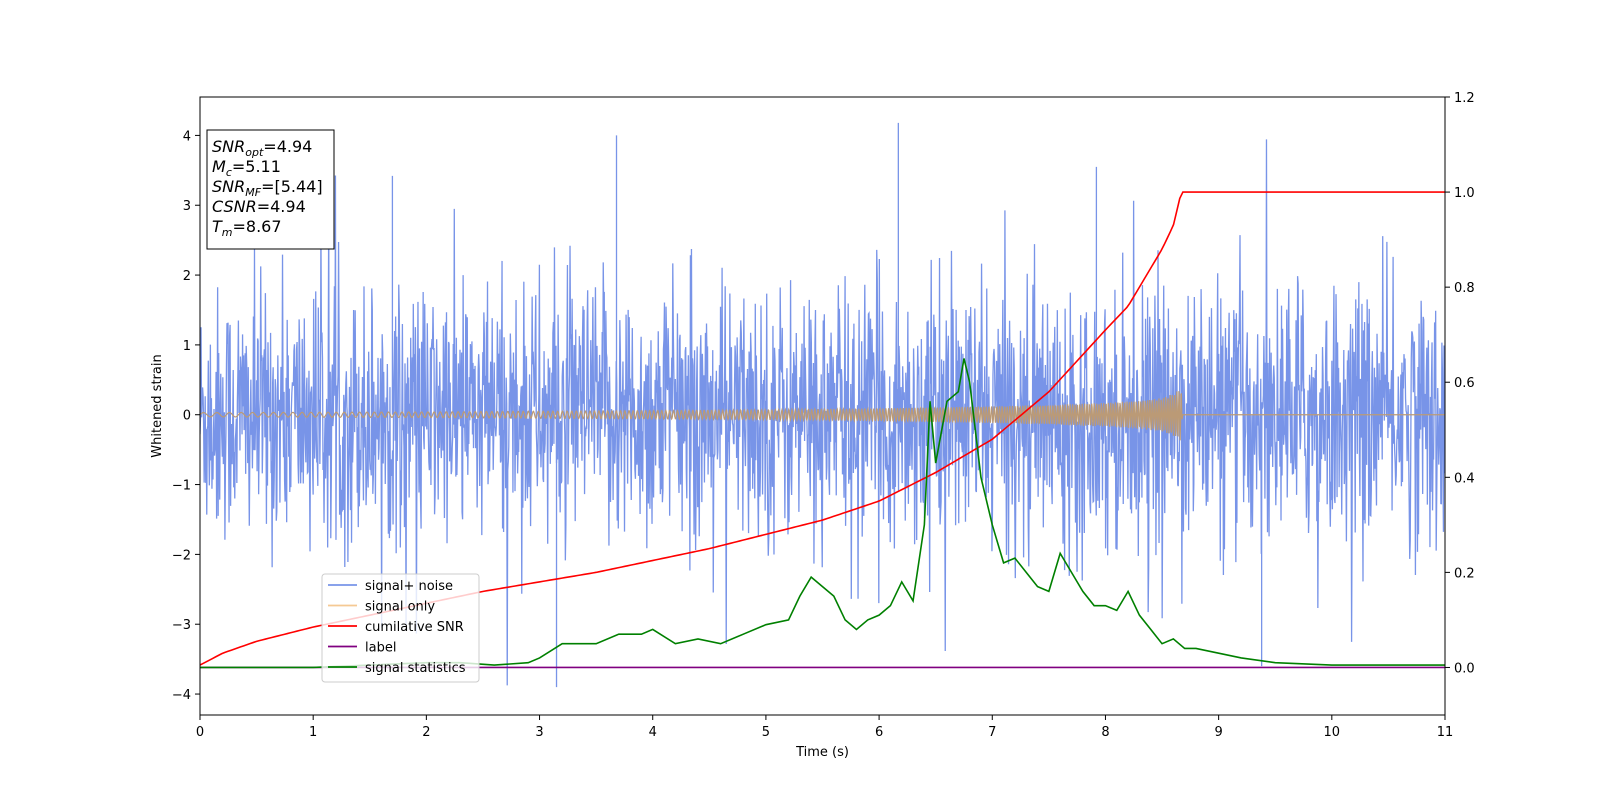 The height and width of the screenshot is (800, 1600). I want to click on x-tick-label: 6, so click(879, 732).